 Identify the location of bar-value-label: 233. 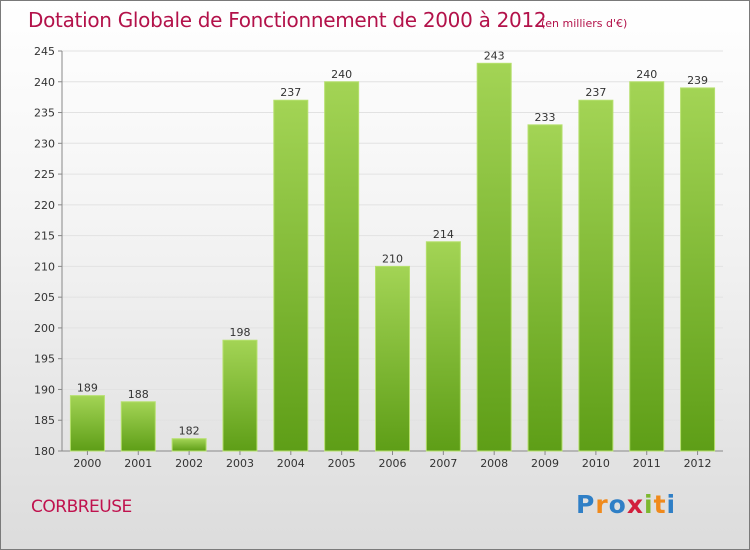
(545, 117).